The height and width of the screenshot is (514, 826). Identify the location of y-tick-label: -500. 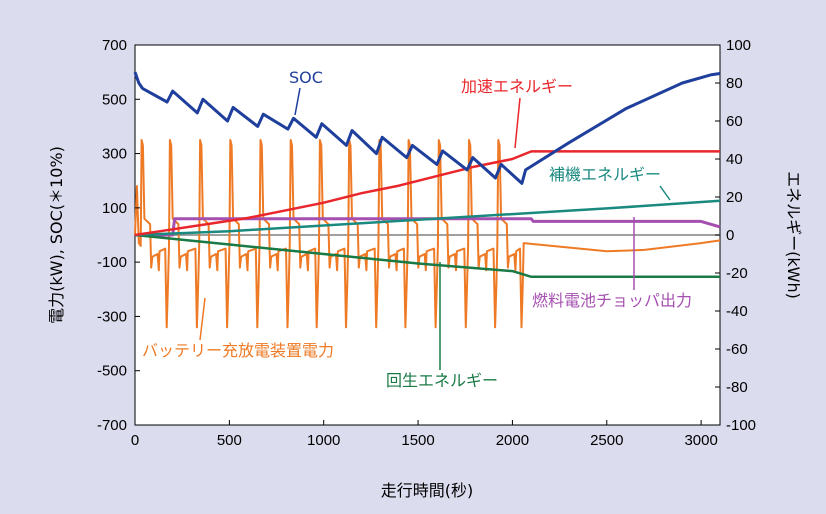
(112, 371).